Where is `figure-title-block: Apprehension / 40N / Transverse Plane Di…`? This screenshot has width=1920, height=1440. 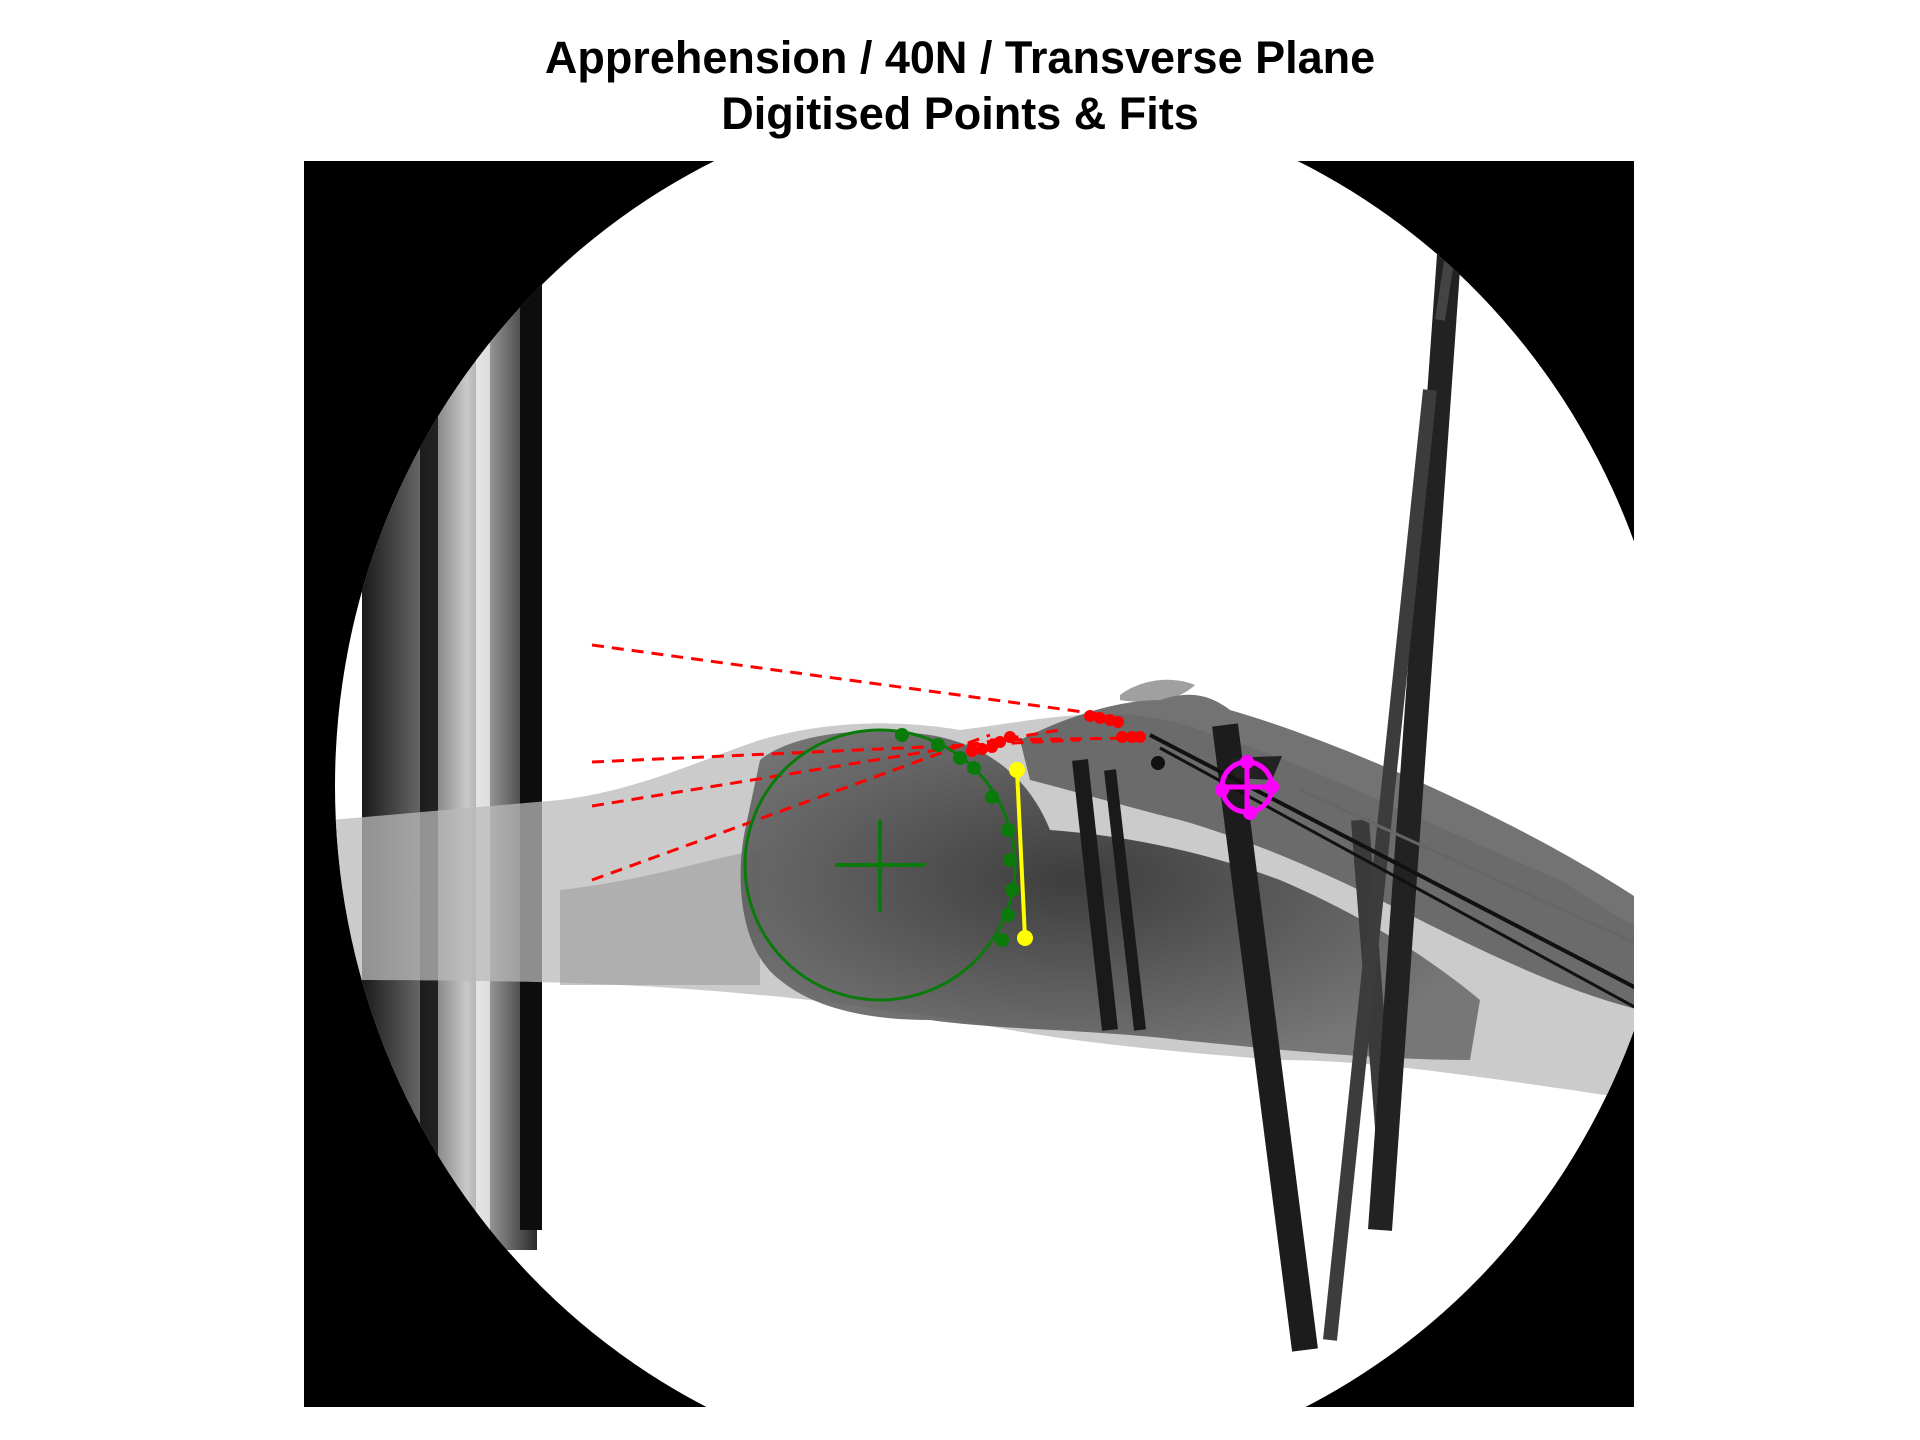
figure-title-block: Apprehension / 40N / Transverse Plane Di… is located at coordinates (960, 86).